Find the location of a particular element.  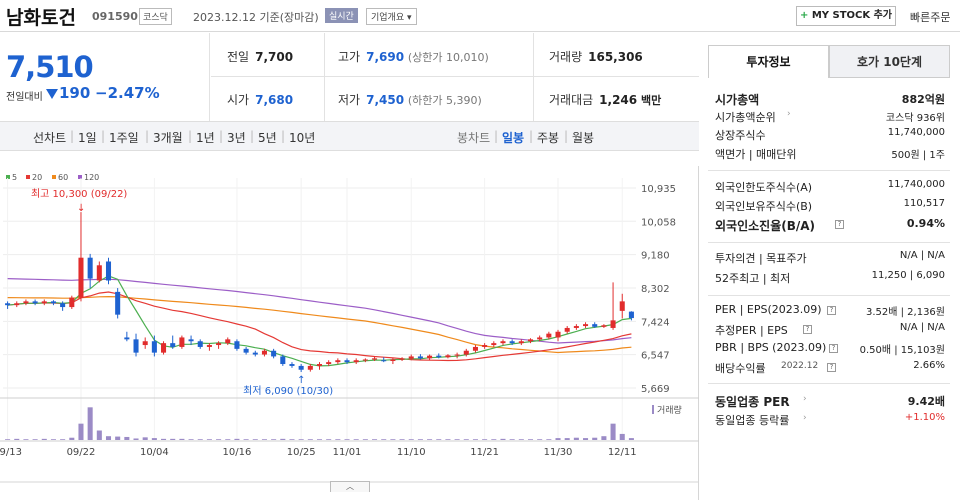

tab-investment-info: 투자정보 is located at coordinates (768, 61).